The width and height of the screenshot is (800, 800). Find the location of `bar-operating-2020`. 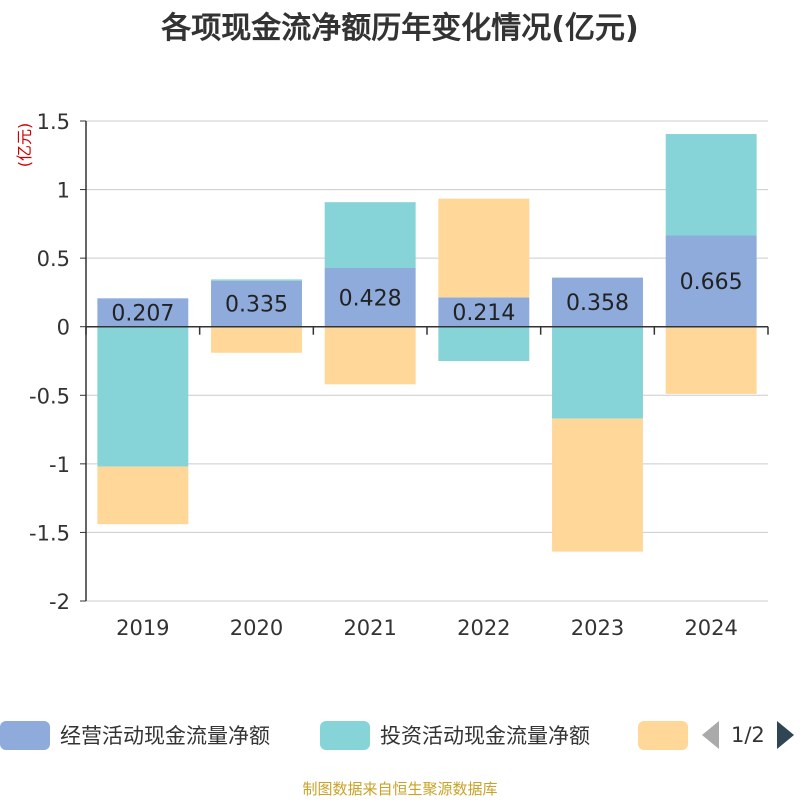

bar-operating-2020 is located at coordinates (256, 303).